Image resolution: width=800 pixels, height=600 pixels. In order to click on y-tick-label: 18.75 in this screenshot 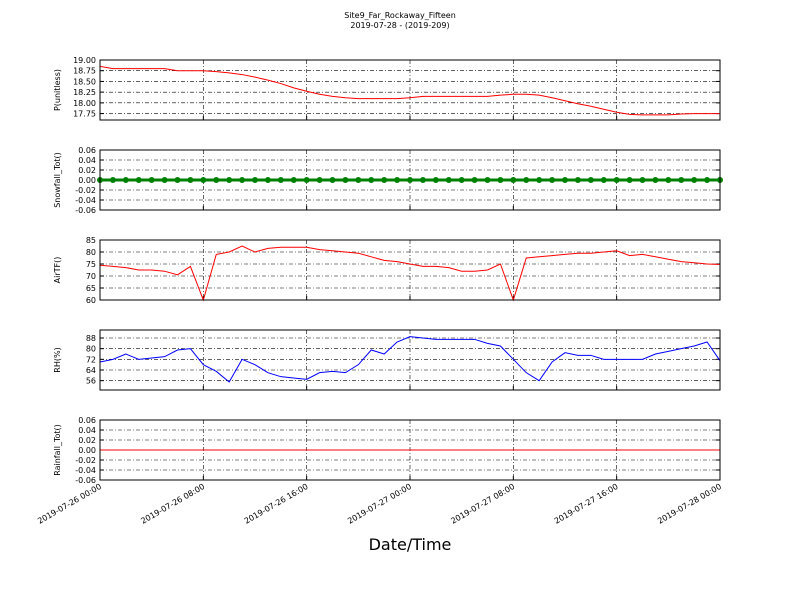, I will do `click(84, 71)`.